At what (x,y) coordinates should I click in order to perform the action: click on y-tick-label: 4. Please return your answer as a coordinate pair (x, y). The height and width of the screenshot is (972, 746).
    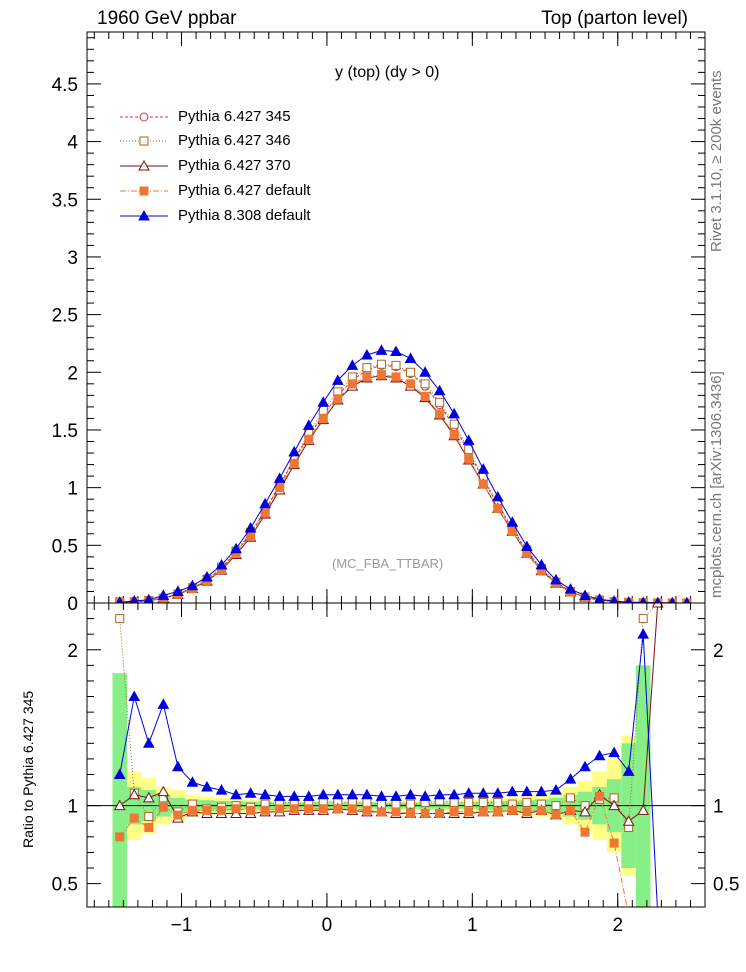
    Looking at the image, I should click on (72, 143).